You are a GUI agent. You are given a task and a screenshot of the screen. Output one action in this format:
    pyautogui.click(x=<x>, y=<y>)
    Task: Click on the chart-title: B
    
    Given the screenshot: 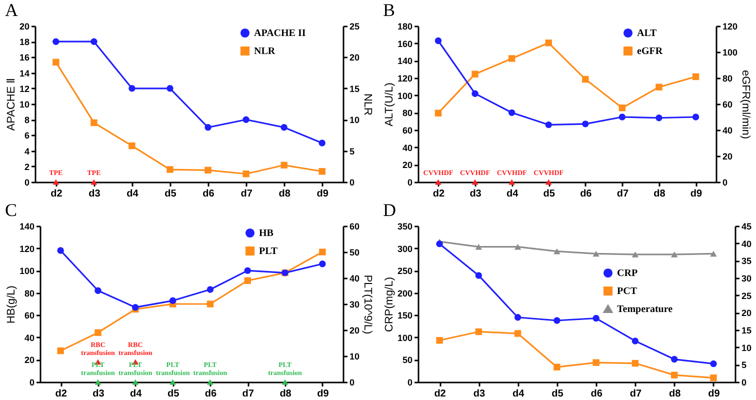 What is the action you would take?
    pyautogui.click(x=388, y=10)
    